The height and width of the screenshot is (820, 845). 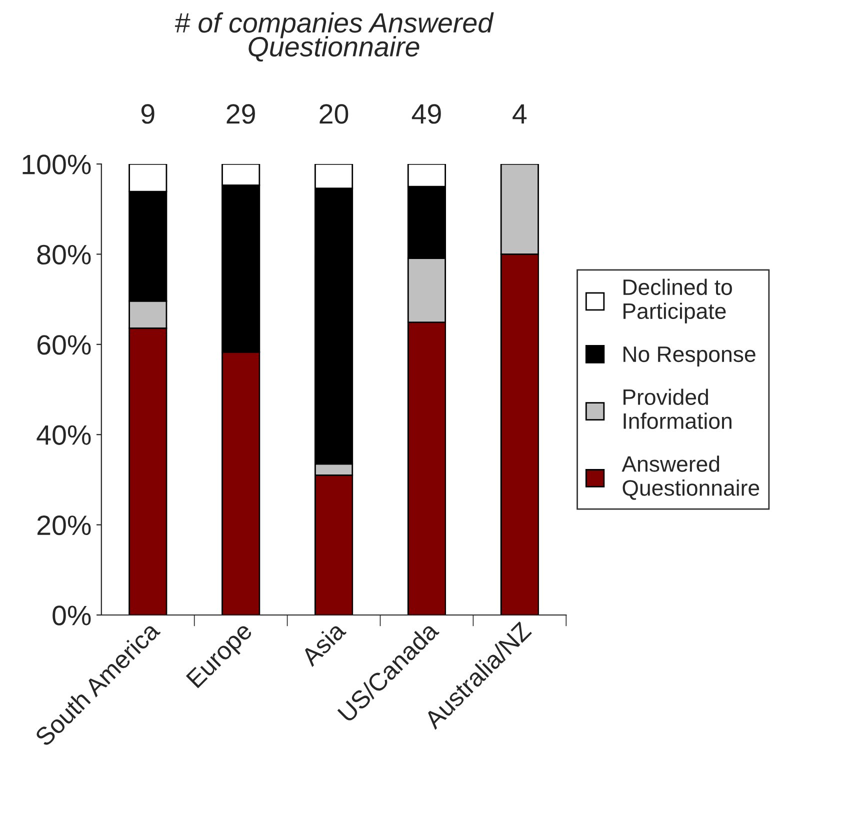 What do you see at coordinates (64, 345) in the screenshot?
I see `y-tick-label: 60%` at bounding box center [64, 345].